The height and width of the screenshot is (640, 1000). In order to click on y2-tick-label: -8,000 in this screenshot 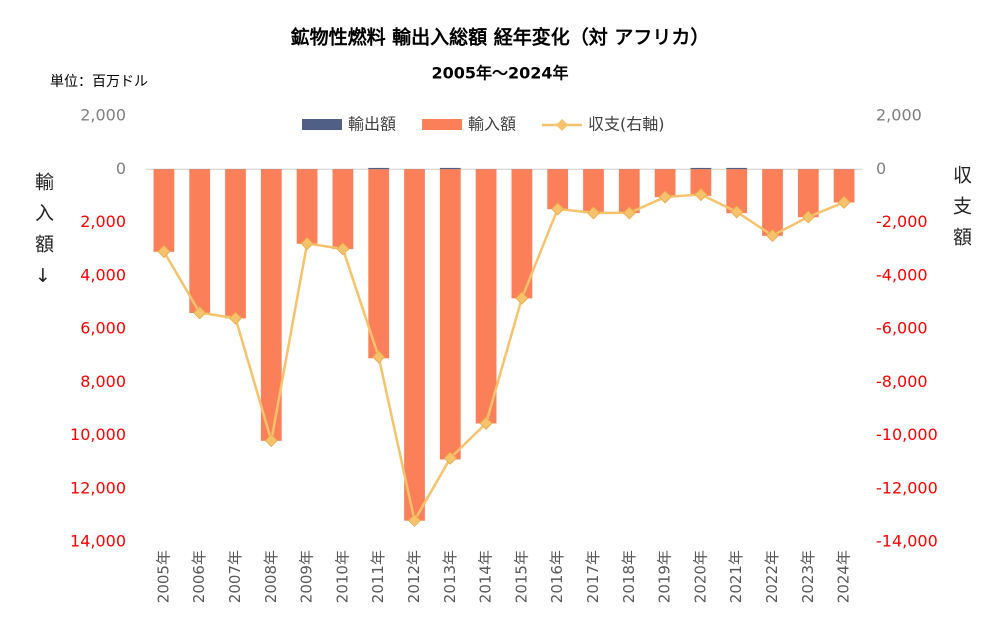, I will do `click(902, 381)`.